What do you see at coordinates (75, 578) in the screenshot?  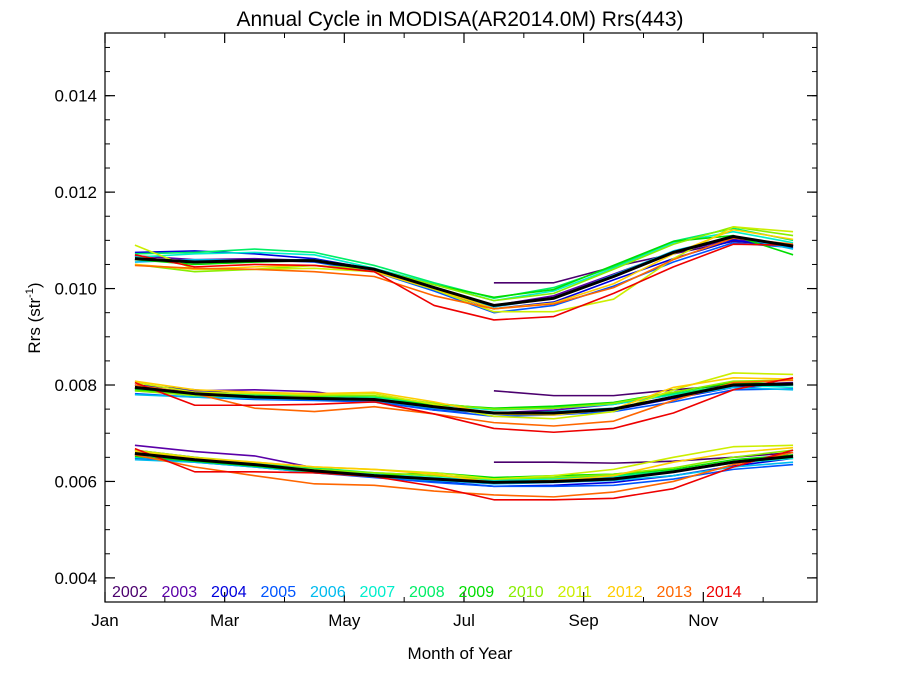 I see `y-tick-label: 0.004` at bounding box center [75, 578].